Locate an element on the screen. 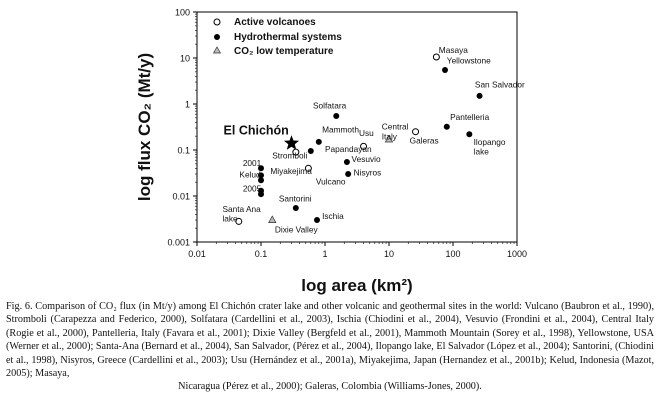 The height and width of the screenshot is (415, 660). point-vulcano is located at coordinates (308, 168).